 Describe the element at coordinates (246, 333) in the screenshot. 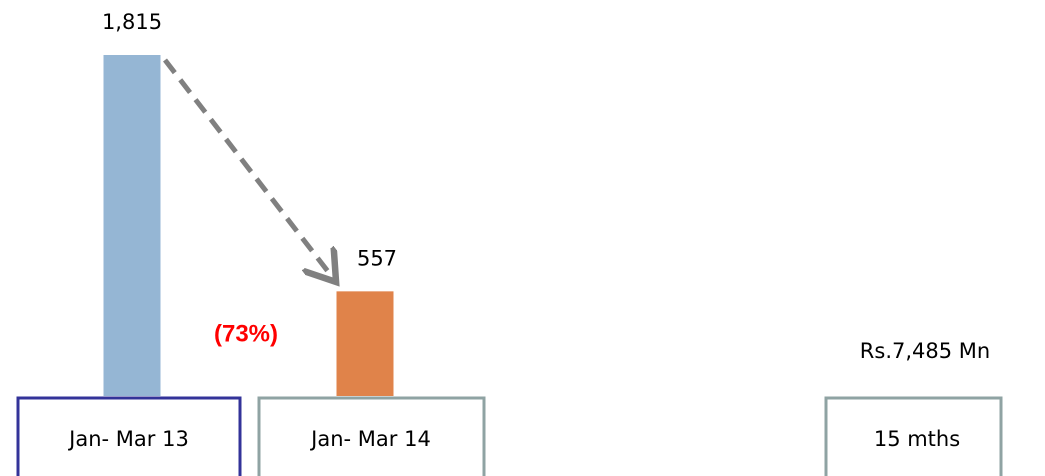

I see `change-label: (73%)` at that location.